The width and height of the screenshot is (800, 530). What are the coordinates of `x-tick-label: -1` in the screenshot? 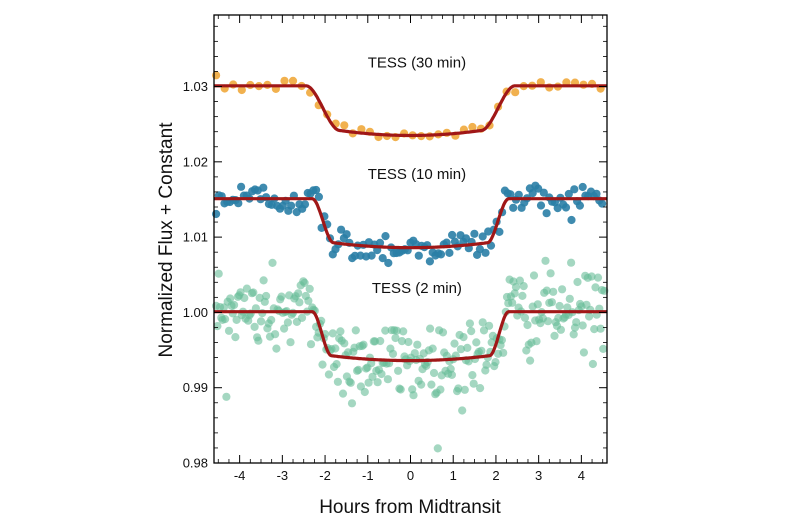 It's located at (368, 475).